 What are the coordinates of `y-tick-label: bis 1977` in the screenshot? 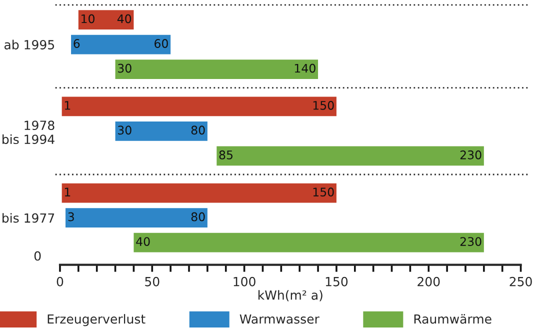 It's located at (28, 218).